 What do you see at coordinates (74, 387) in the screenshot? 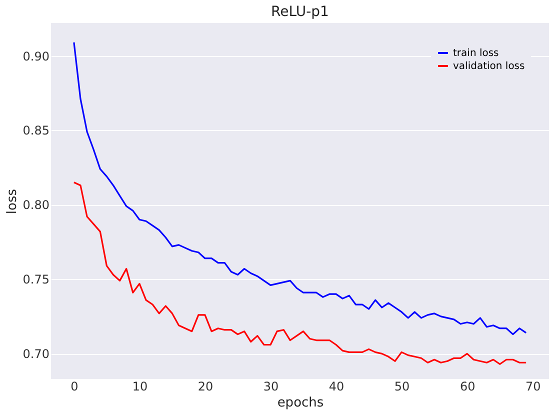
I see `x-tick-label: 0` at bounding box center [74, 387].